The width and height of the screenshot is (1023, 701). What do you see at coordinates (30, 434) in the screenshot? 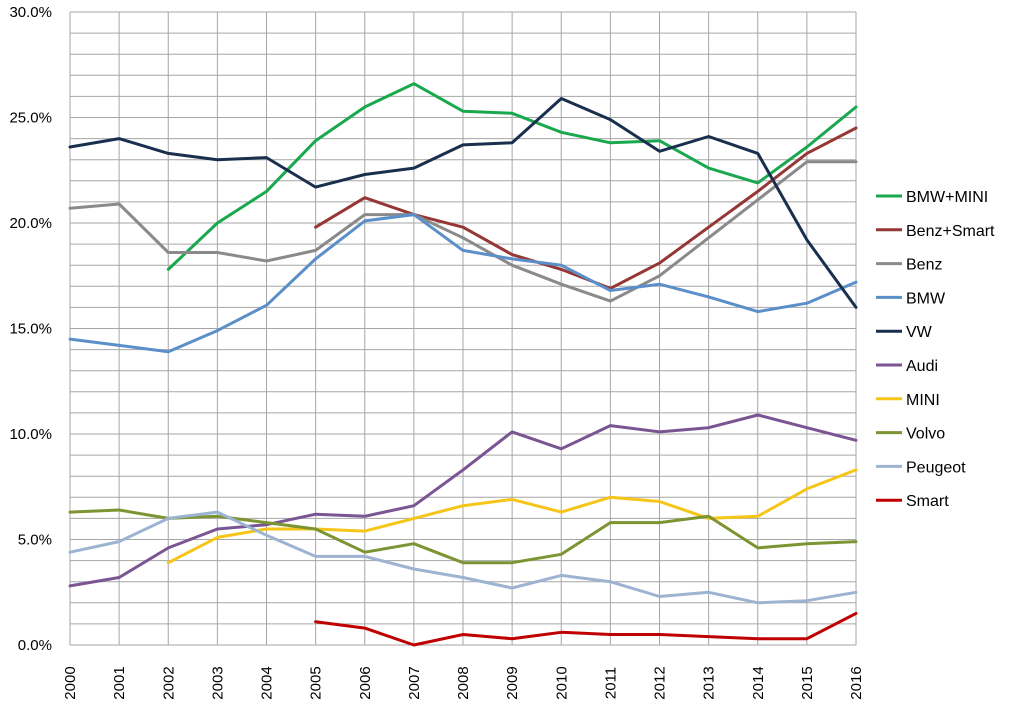
I see `y-tick-label: 10.0%` at bounding box center [30, 434].